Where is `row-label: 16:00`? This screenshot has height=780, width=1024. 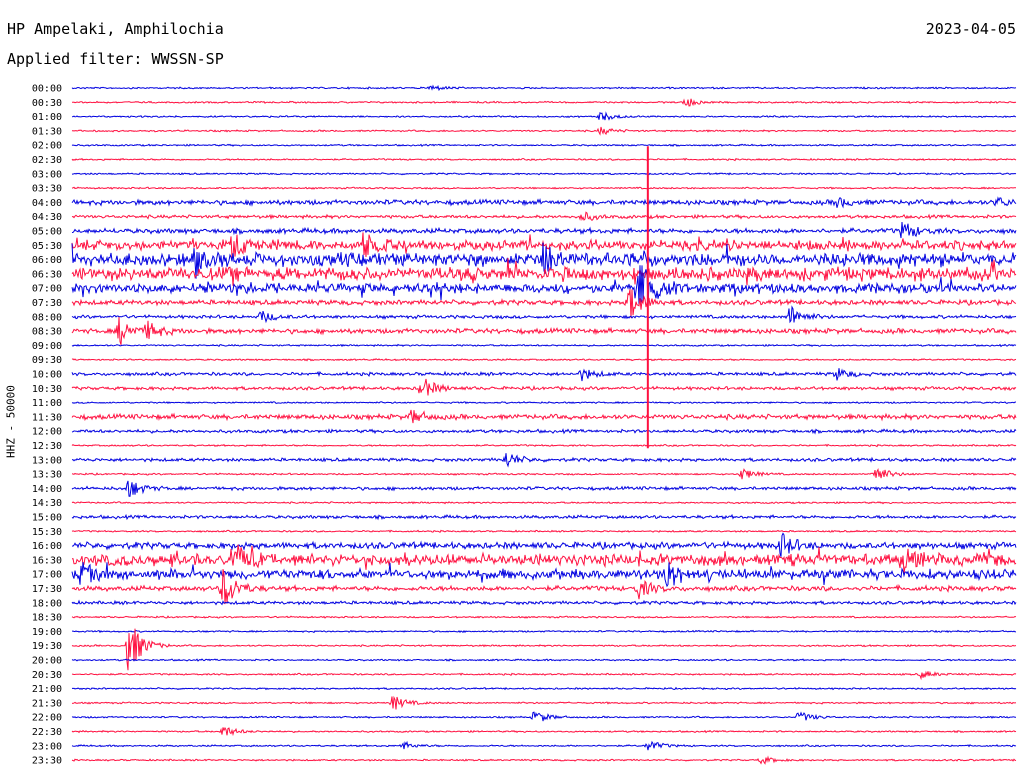
row-label: 16:00 is located at coordinates (47, 546).